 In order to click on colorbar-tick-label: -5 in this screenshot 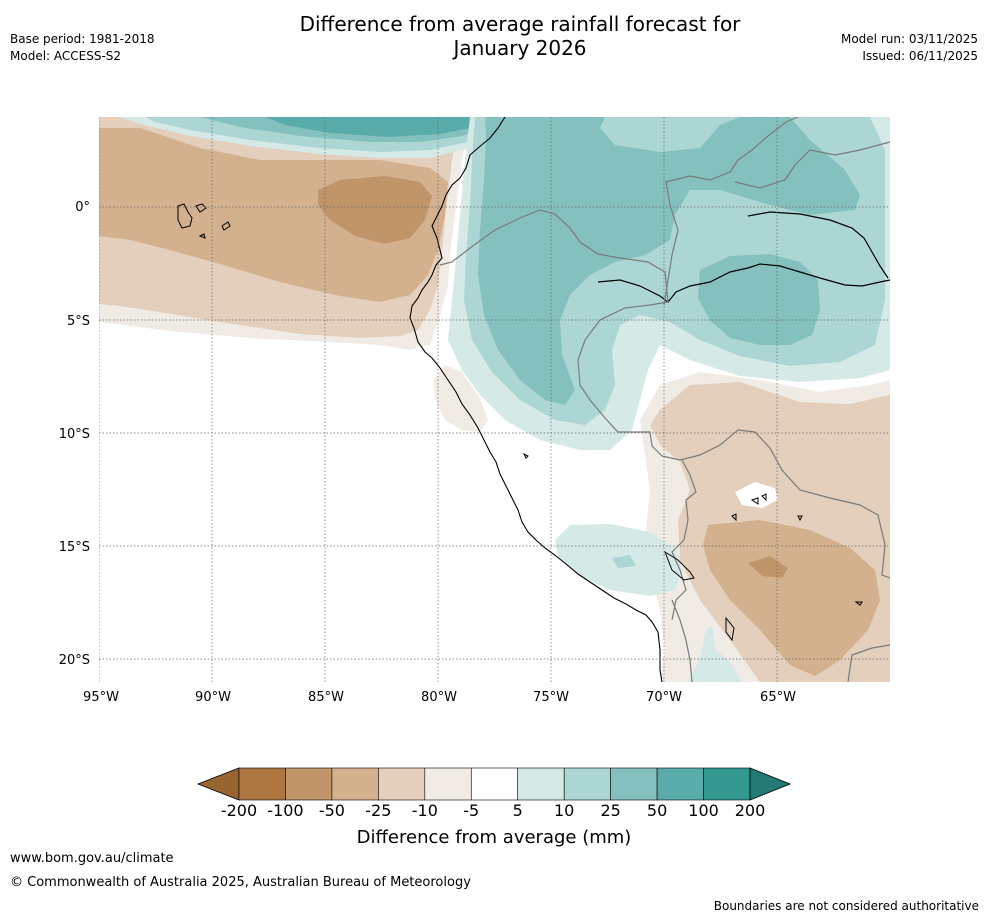, I will do `click(471, 810)`.